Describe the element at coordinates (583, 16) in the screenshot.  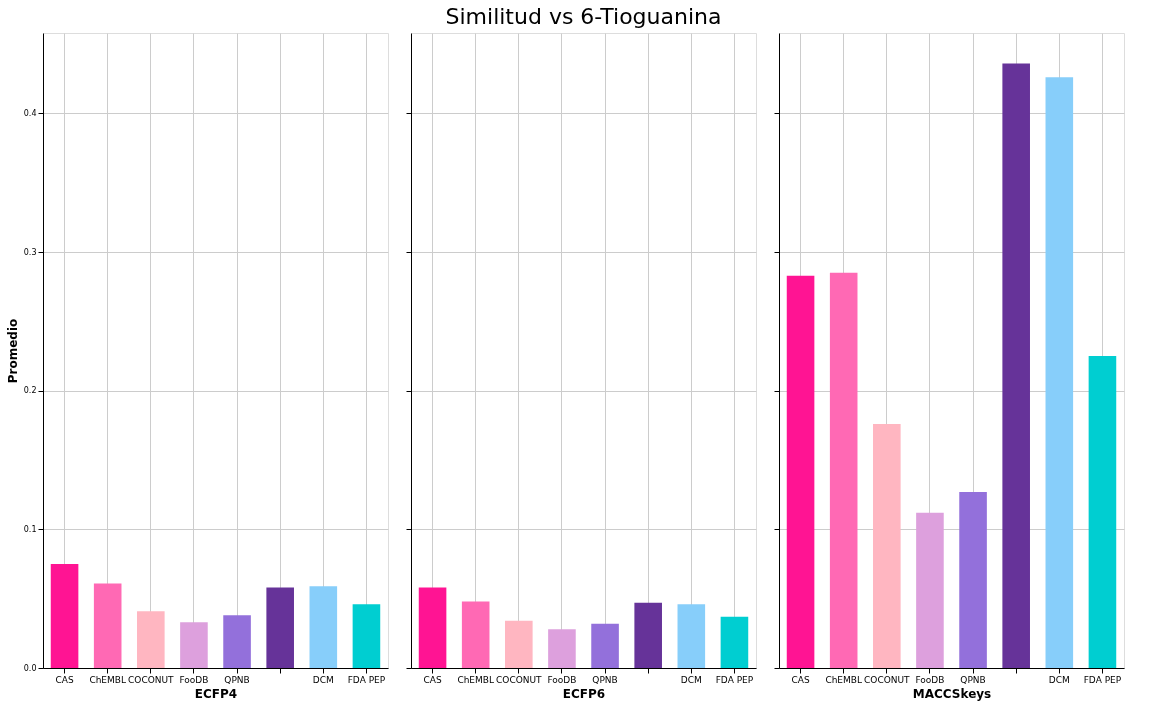
I see `chart-title: Similitud vs 6-Tioguanina` at that location.